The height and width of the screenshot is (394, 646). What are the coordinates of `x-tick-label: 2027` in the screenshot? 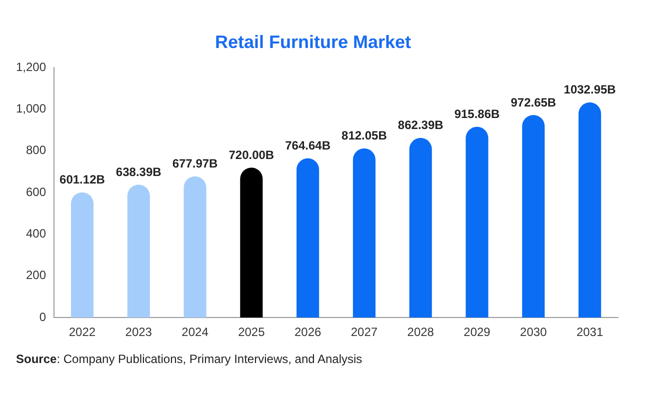 It's located at (364, 332).